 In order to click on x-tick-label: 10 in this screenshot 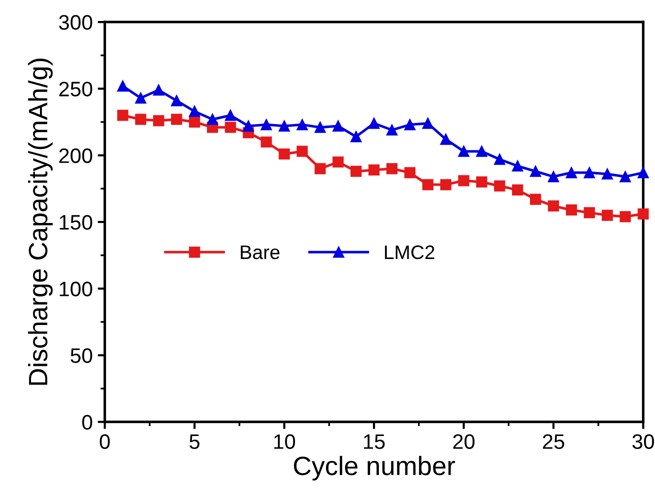, I will do `click(285, 441)`.